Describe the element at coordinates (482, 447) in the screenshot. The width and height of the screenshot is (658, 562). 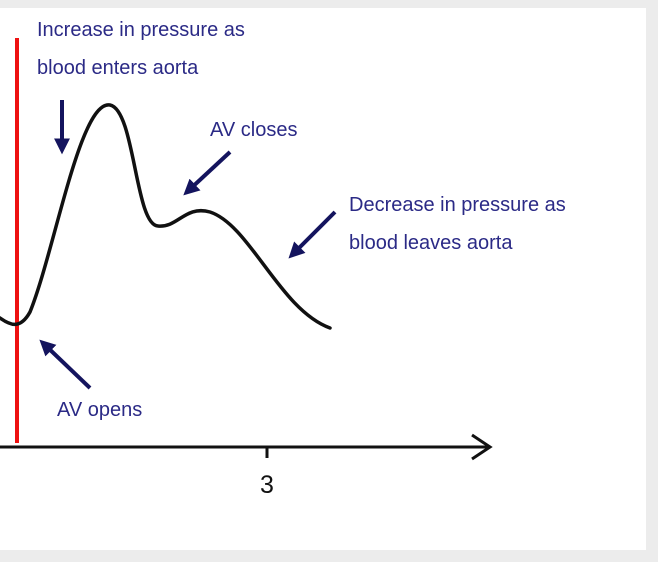
I see `x-axis-arrow` at that location.